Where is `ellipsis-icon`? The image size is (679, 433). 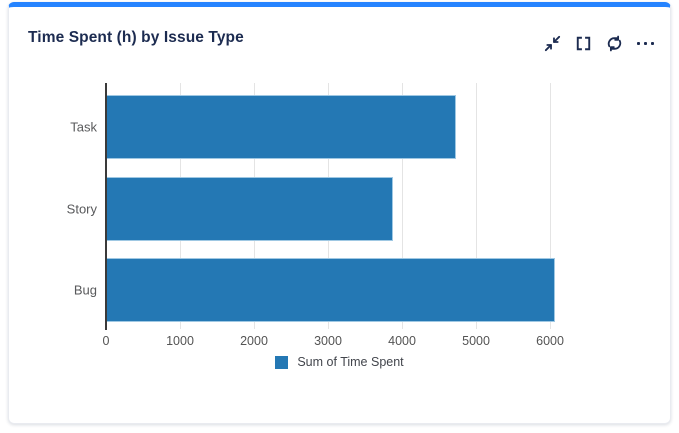 ellipsis-icon is located at coordinates (645, 43).